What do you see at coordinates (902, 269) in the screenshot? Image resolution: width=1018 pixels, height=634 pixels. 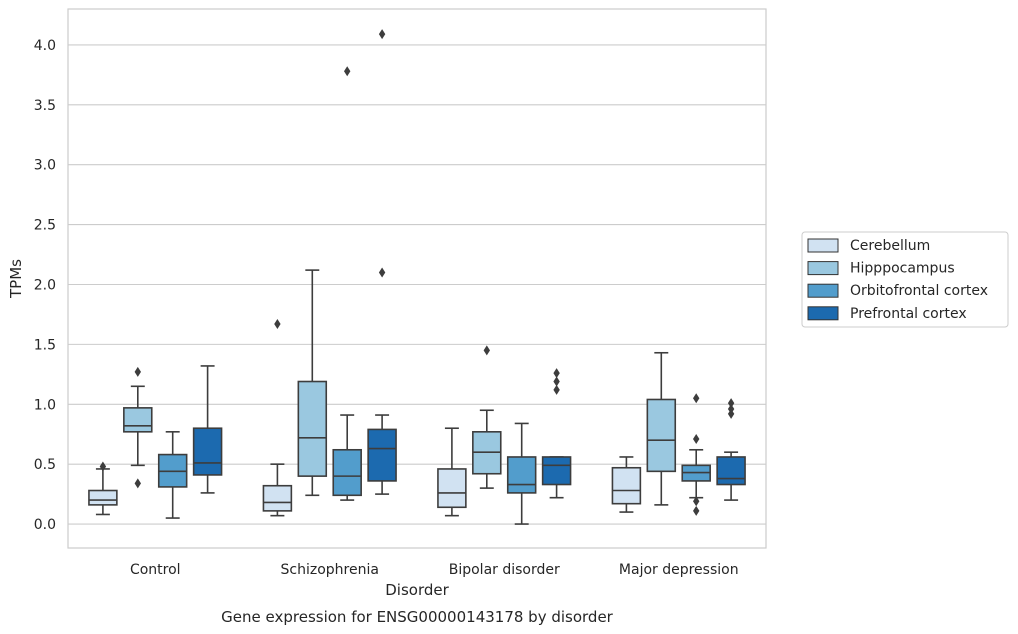 I see `legend-label: Hipppocampus` at bounding box center [902, 269].